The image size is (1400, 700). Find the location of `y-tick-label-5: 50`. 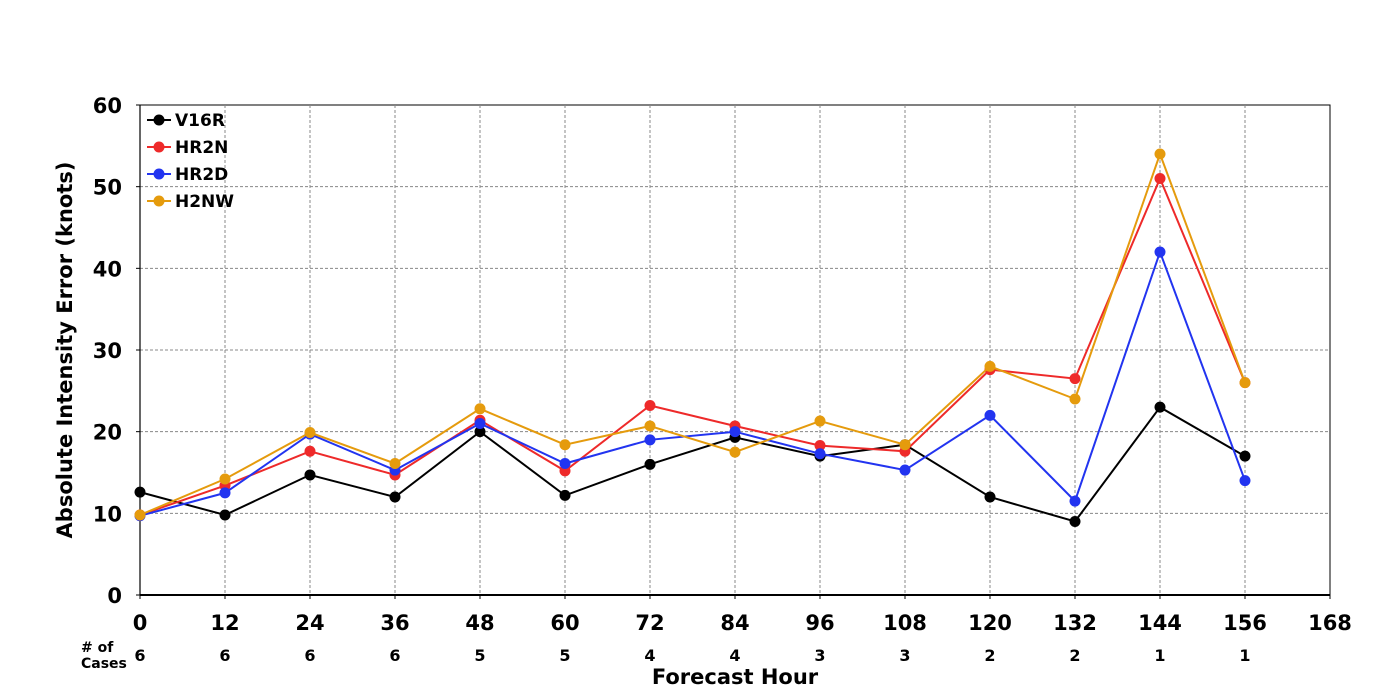

y-tick-label-5: 50 is located at coordinates (107, 188).